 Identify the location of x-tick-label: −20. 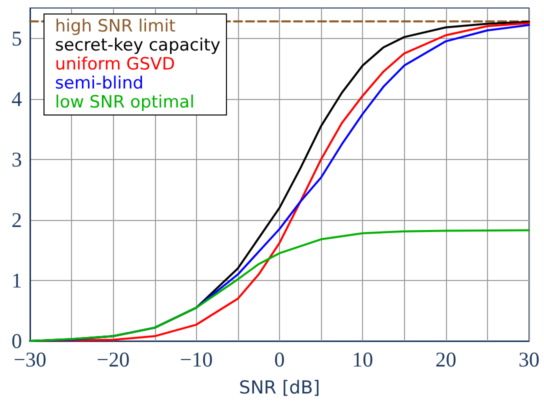
(113, 360).